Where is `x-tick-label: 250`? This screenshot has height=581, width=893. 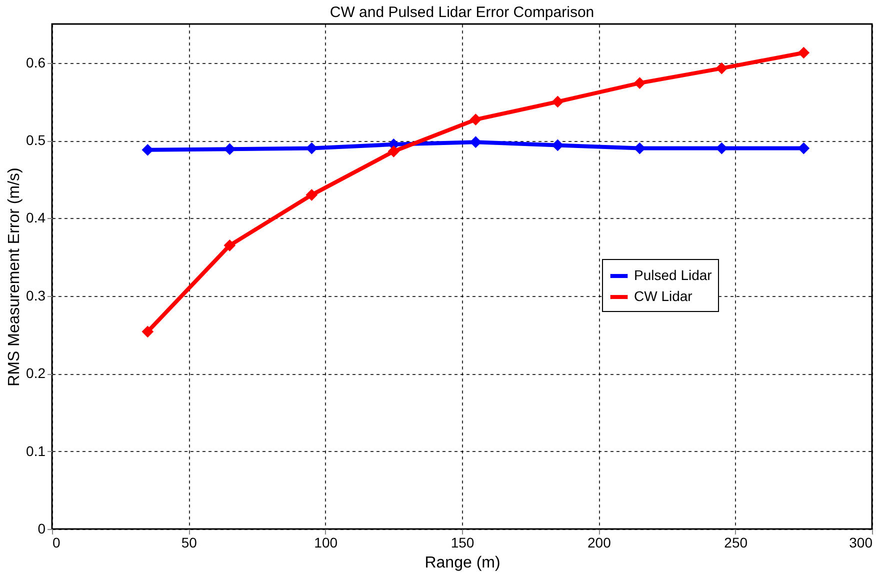 x-tick-label: 250 is located at coordinates (736, 542).